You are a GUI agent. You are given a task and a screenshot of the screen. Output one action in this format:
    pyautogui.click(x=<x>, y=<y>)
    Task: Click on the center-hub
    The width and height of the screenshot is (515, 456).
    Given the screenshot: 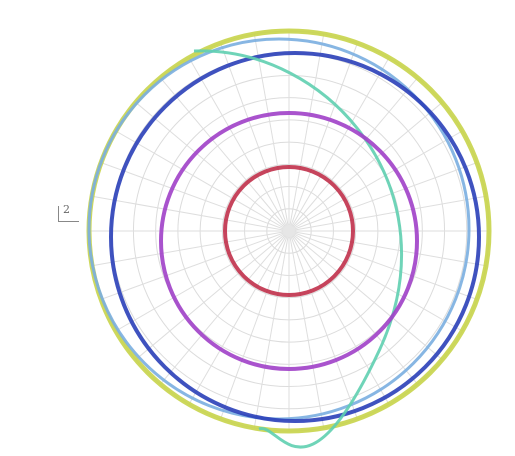 What is the action you would take?
    pyautogui.click(x=289, y=231)
    